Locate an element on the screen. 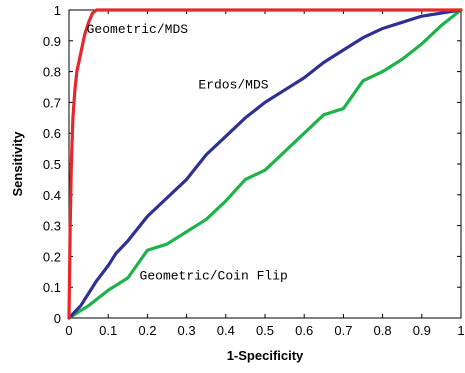 The image size is (465, 373). x-tick-label: 0.8 is located at coordinates (383, 330).